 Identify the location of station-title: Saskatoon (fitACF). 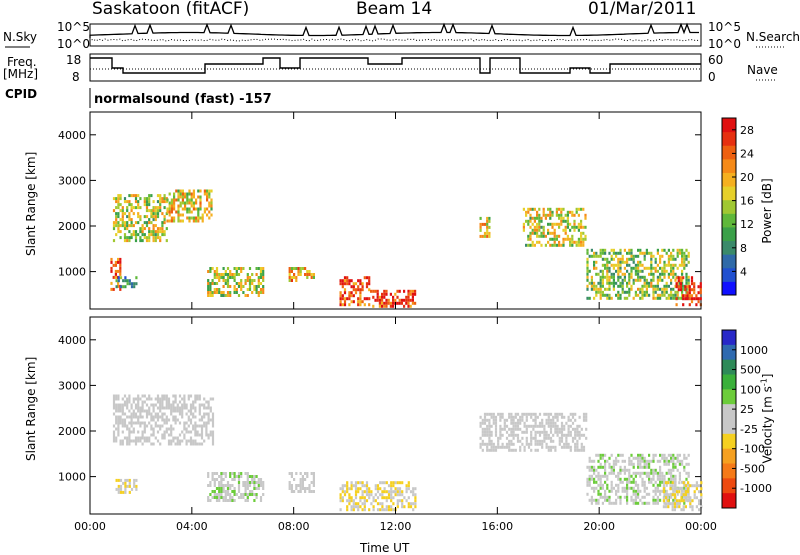
(171, 9).